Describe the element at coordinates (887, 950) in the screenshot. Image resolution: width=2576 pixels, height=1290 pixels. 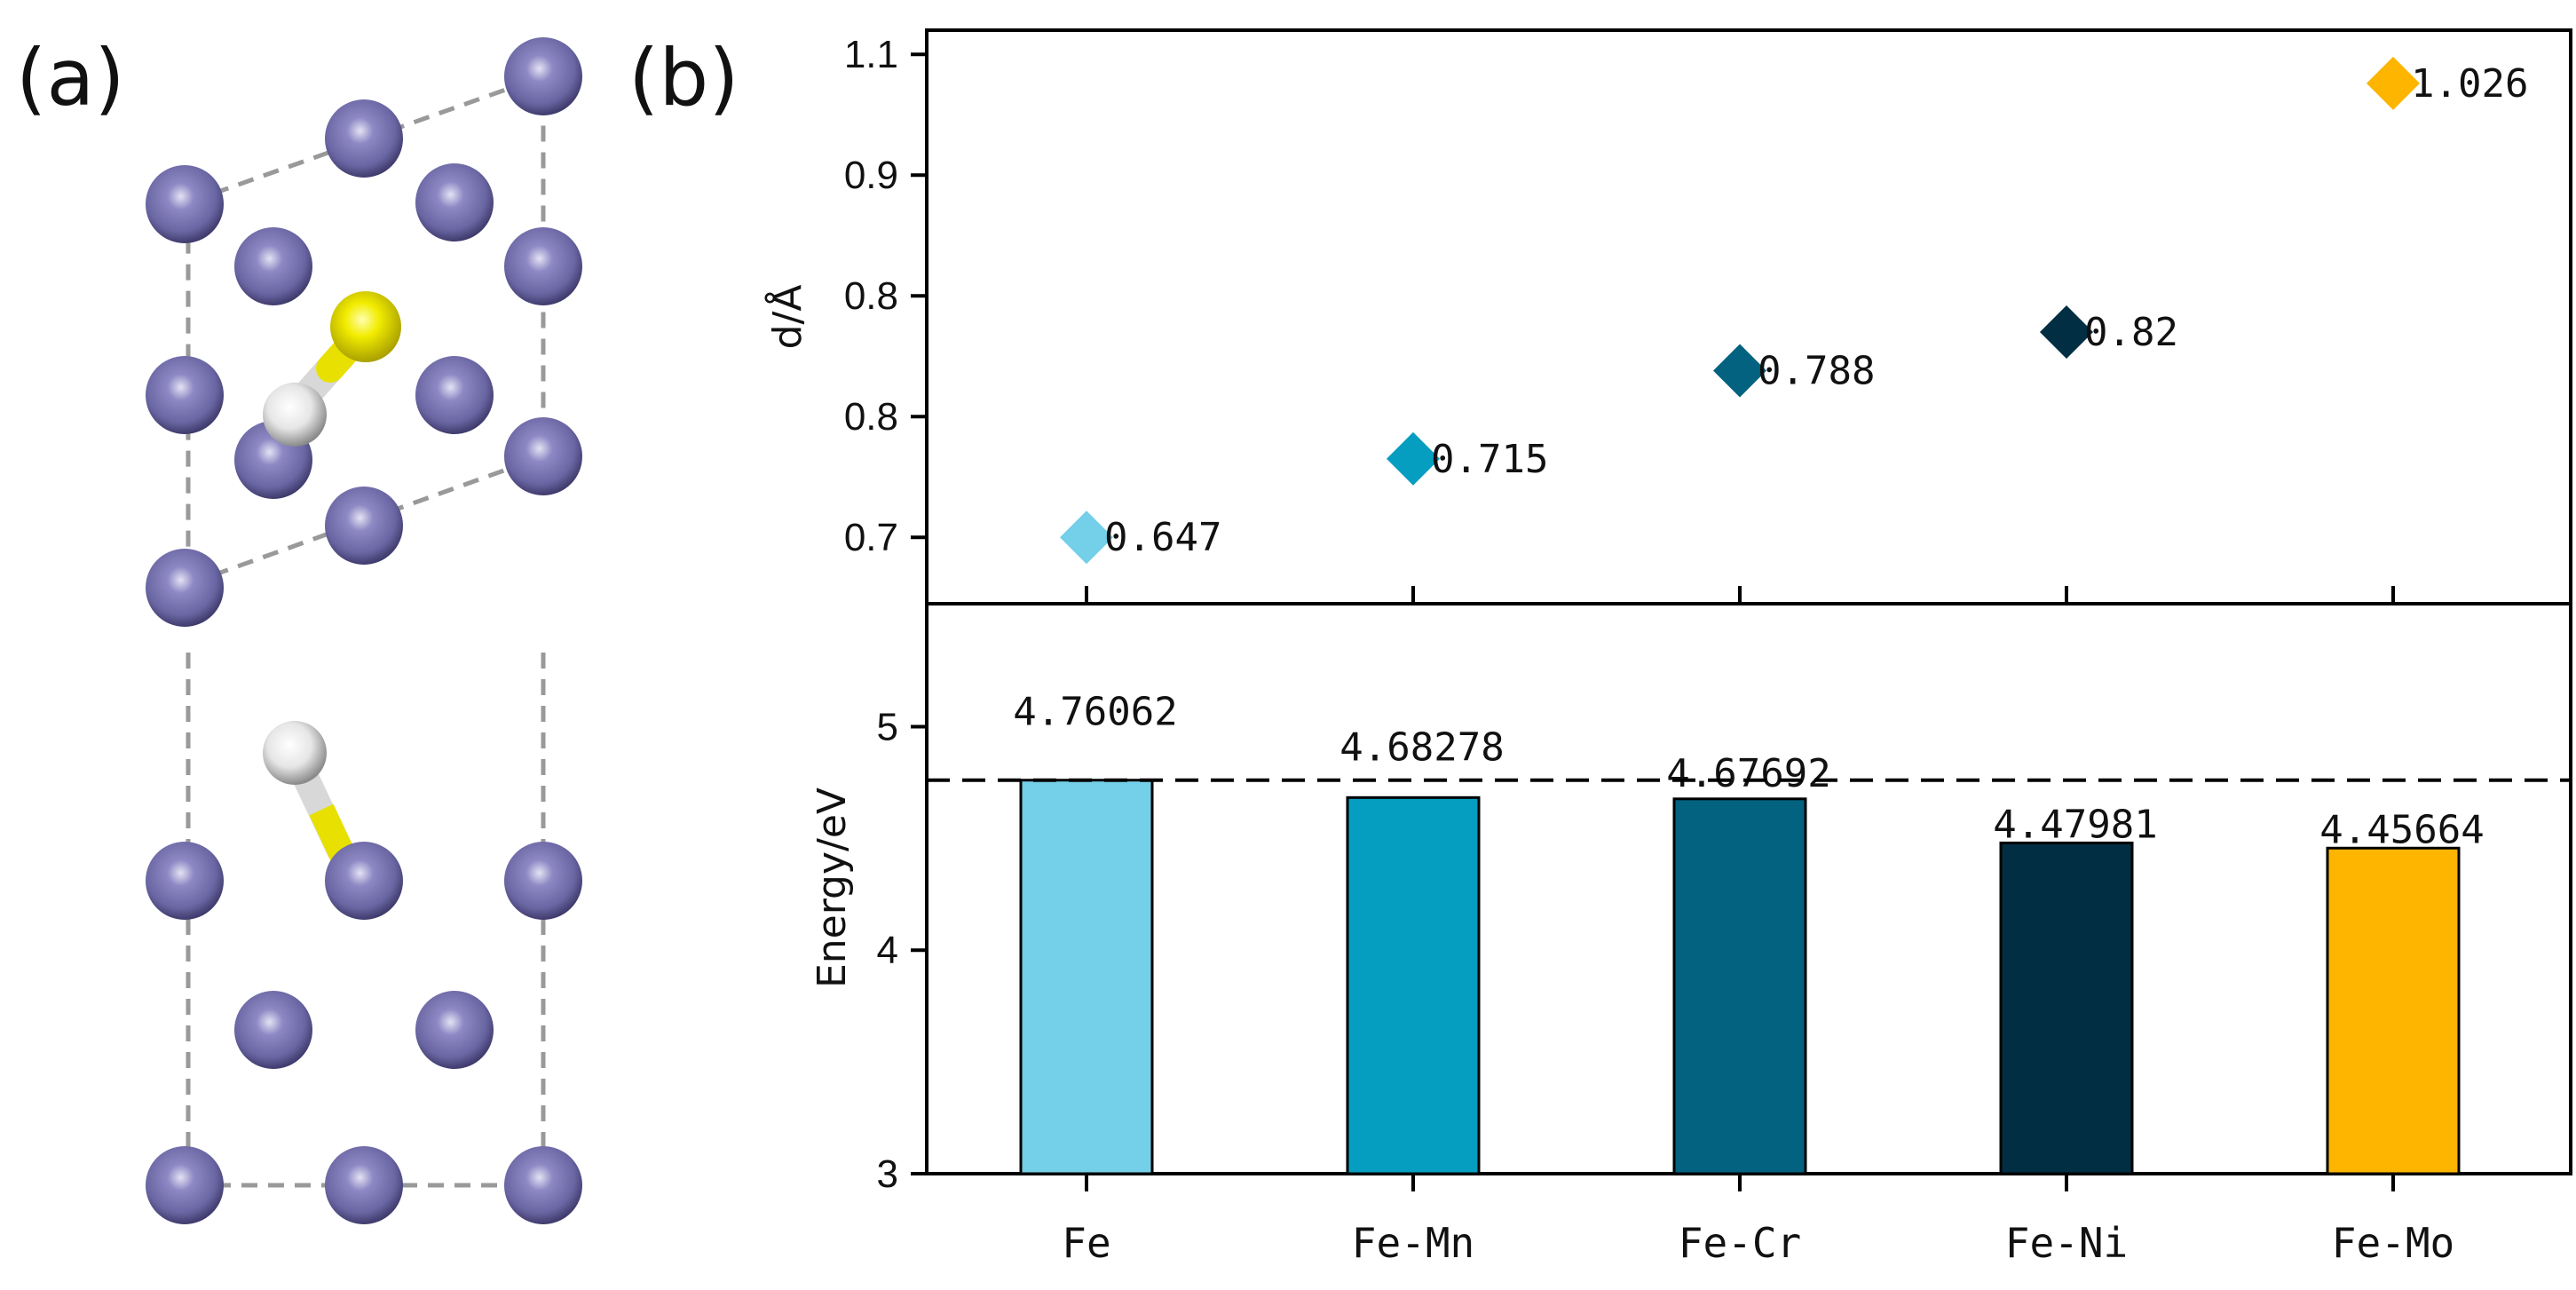
I see `bar-y-tick-label: 4` at that location.